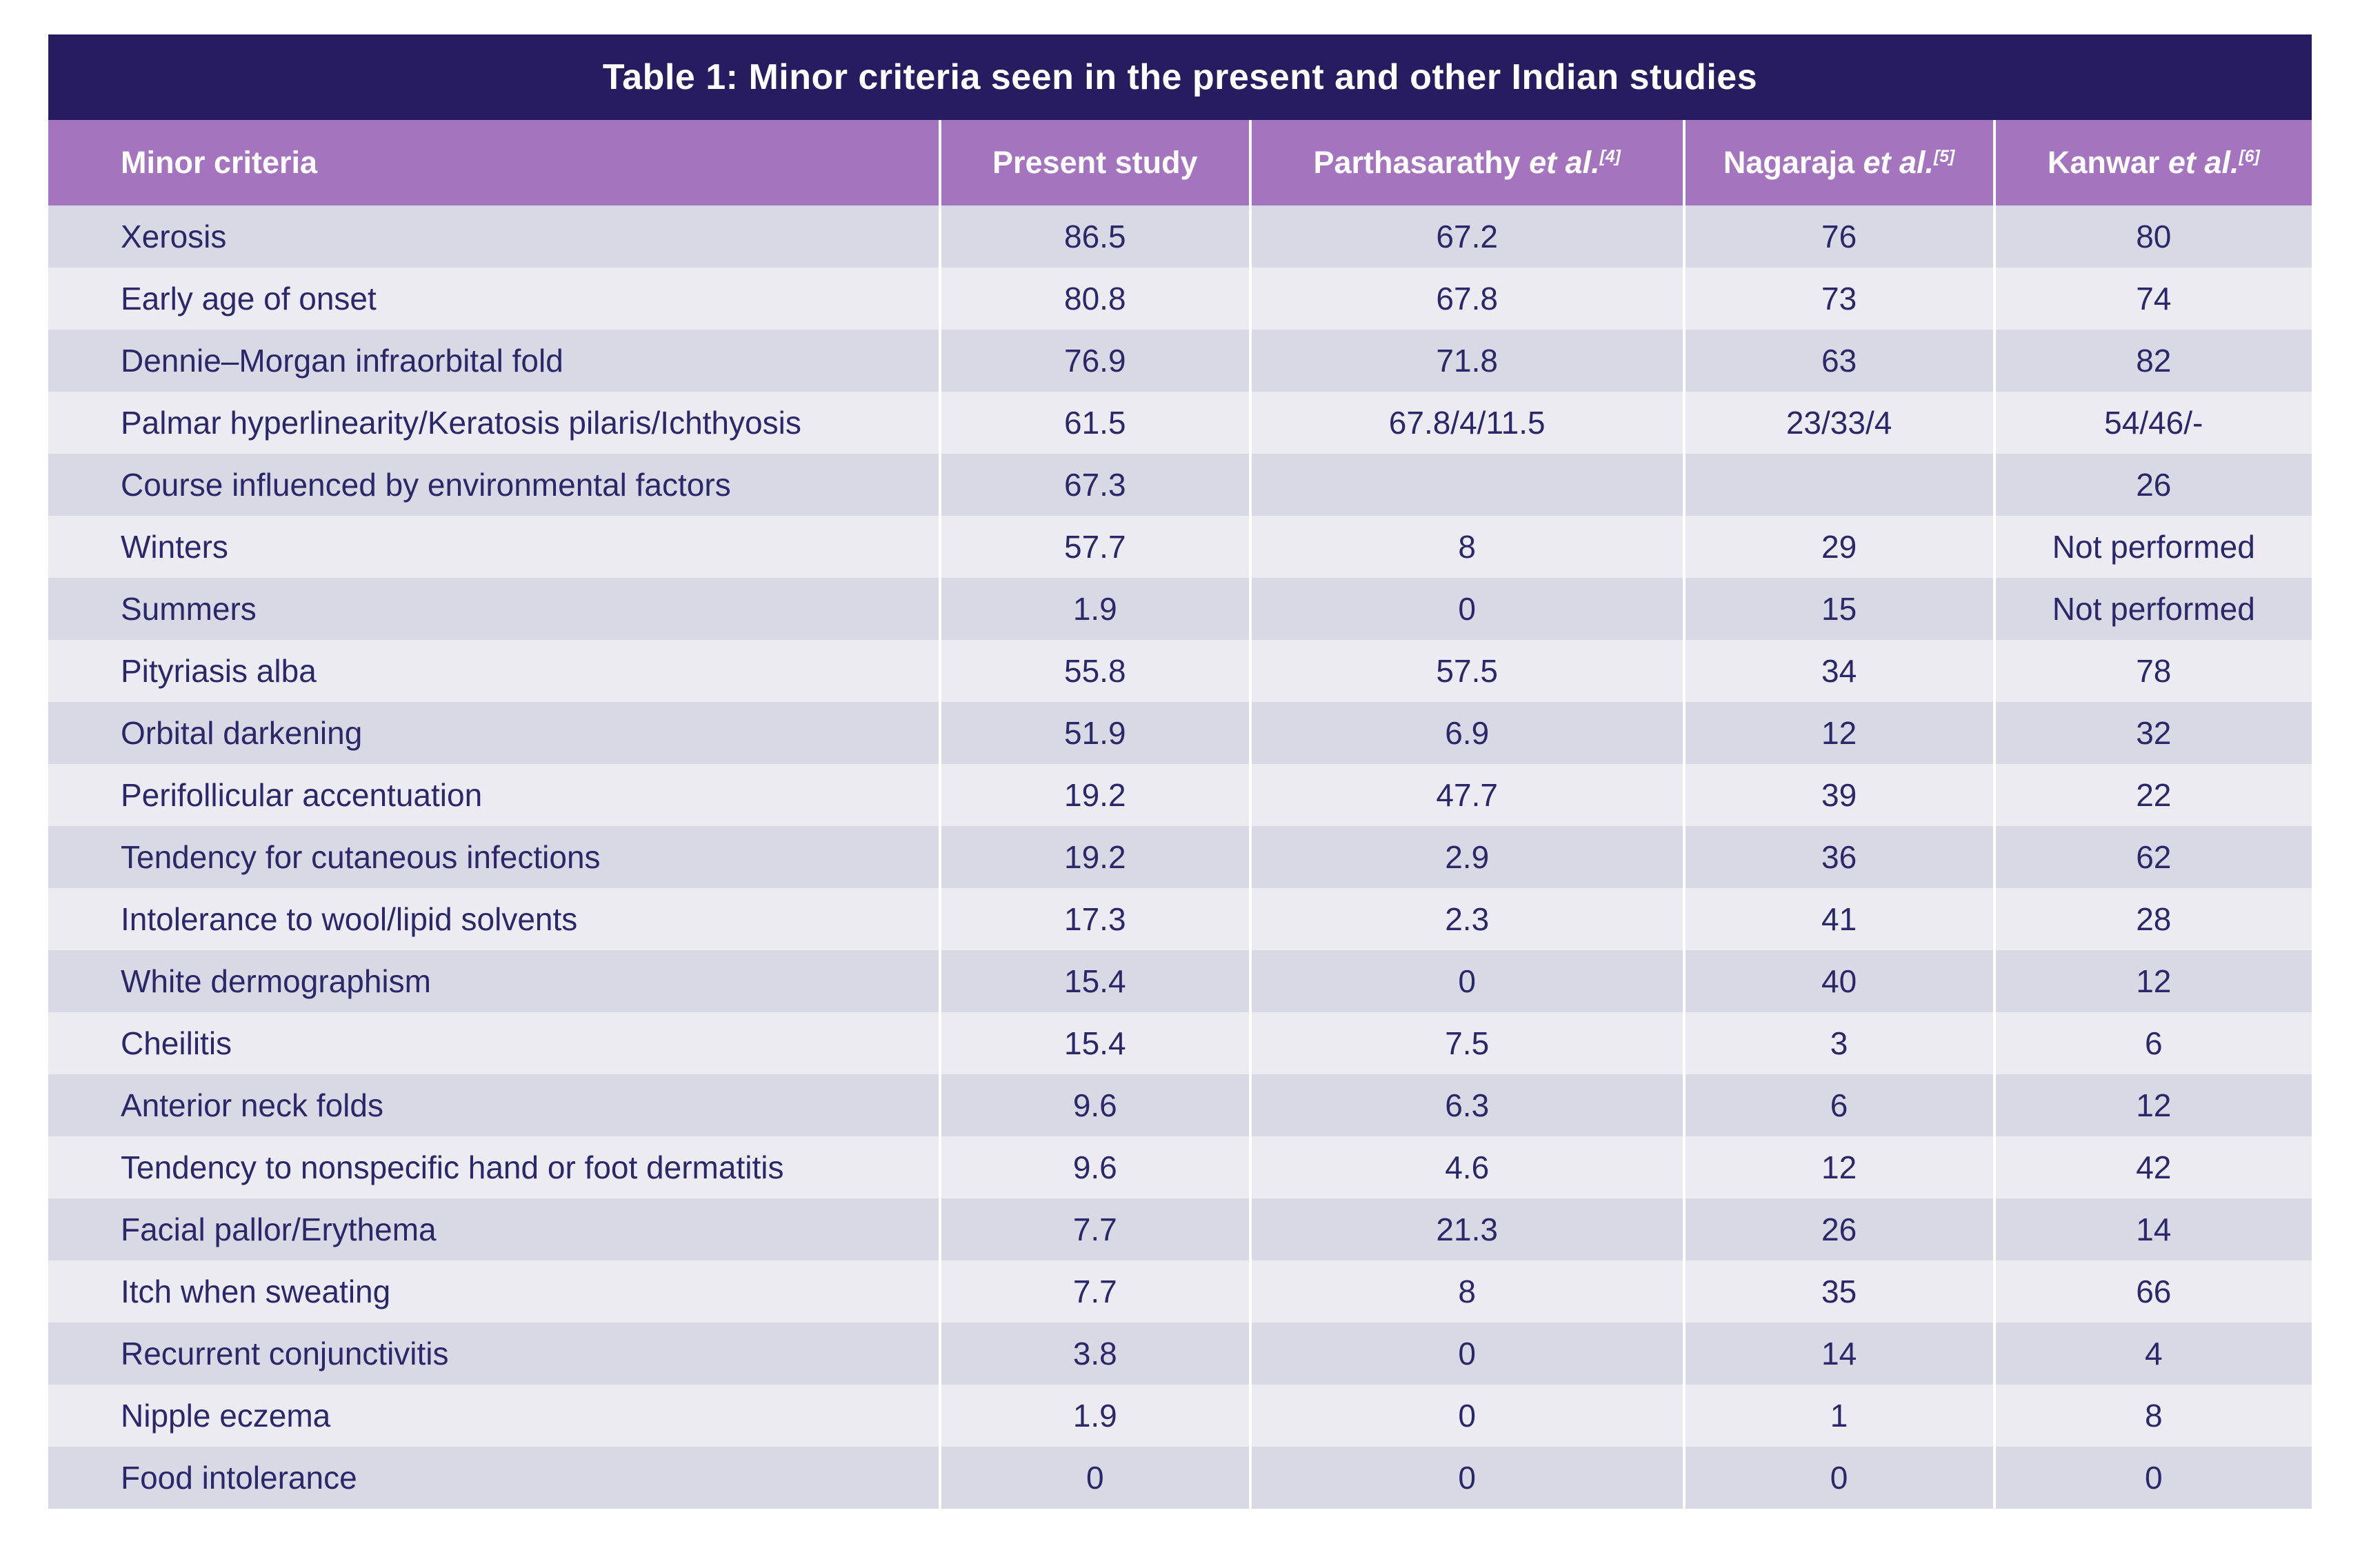 The height and width of the screenshot is (1568, 2360). I want to click on present-study-cell: 3.8, so click(1093, 1354).